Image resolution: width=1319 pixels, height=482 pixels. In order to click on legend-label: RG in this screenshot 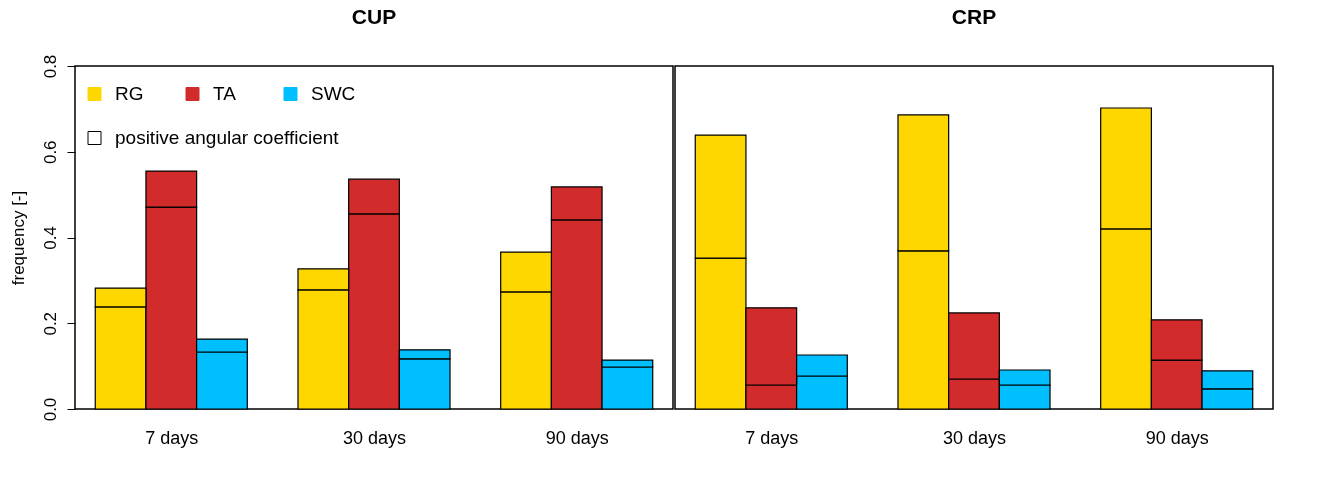, I will do `click(129, 93)`.